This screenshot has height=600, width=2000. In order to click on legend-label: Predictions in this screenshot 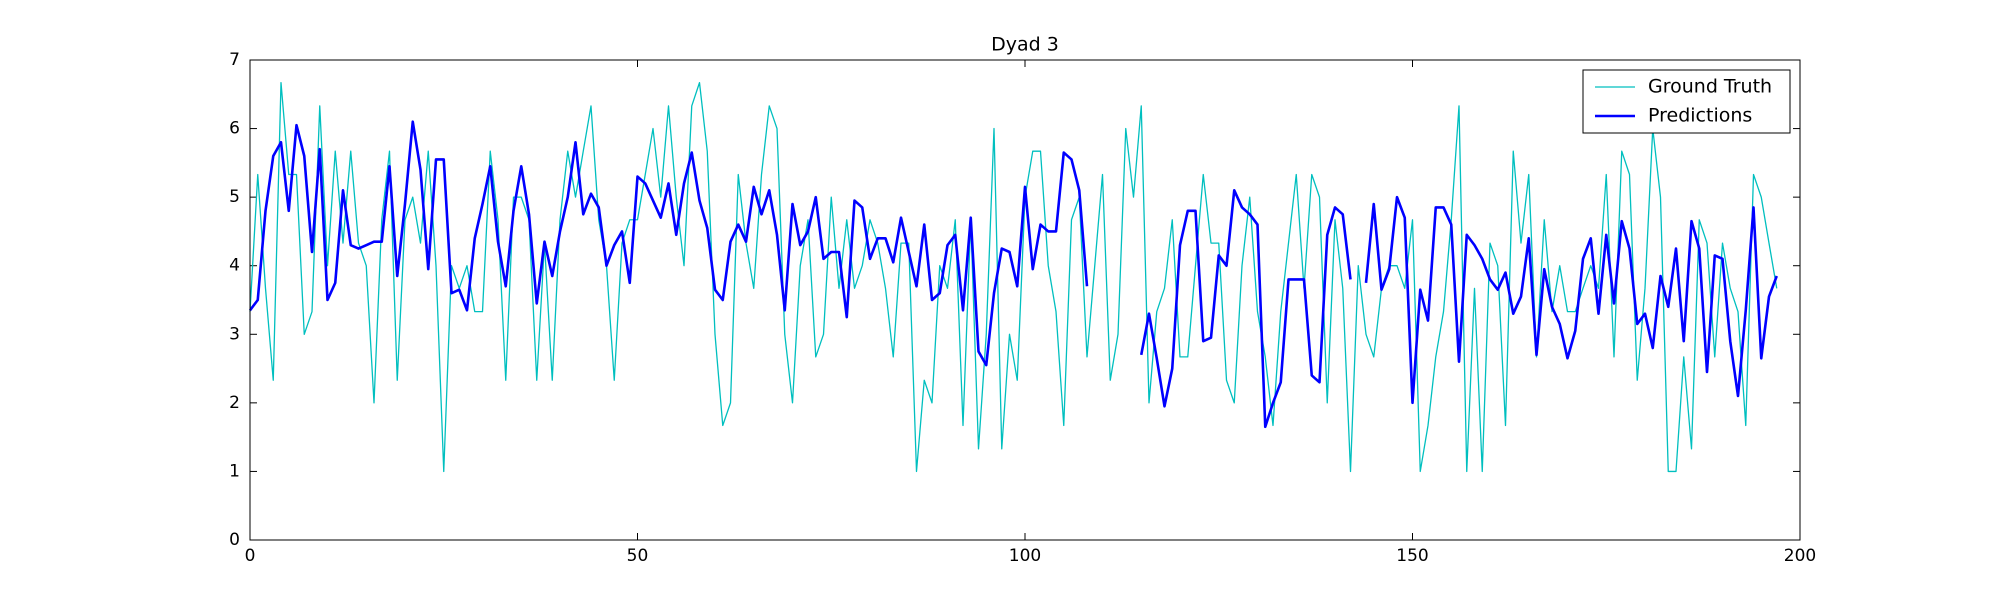, I will do `click(1700, 116)`.